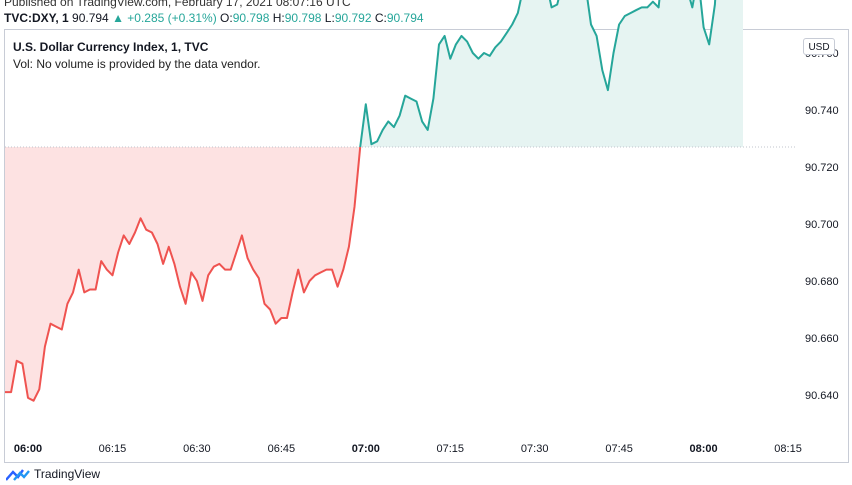  I want to click on x-tick-label: 07:00, so click(366, 449).